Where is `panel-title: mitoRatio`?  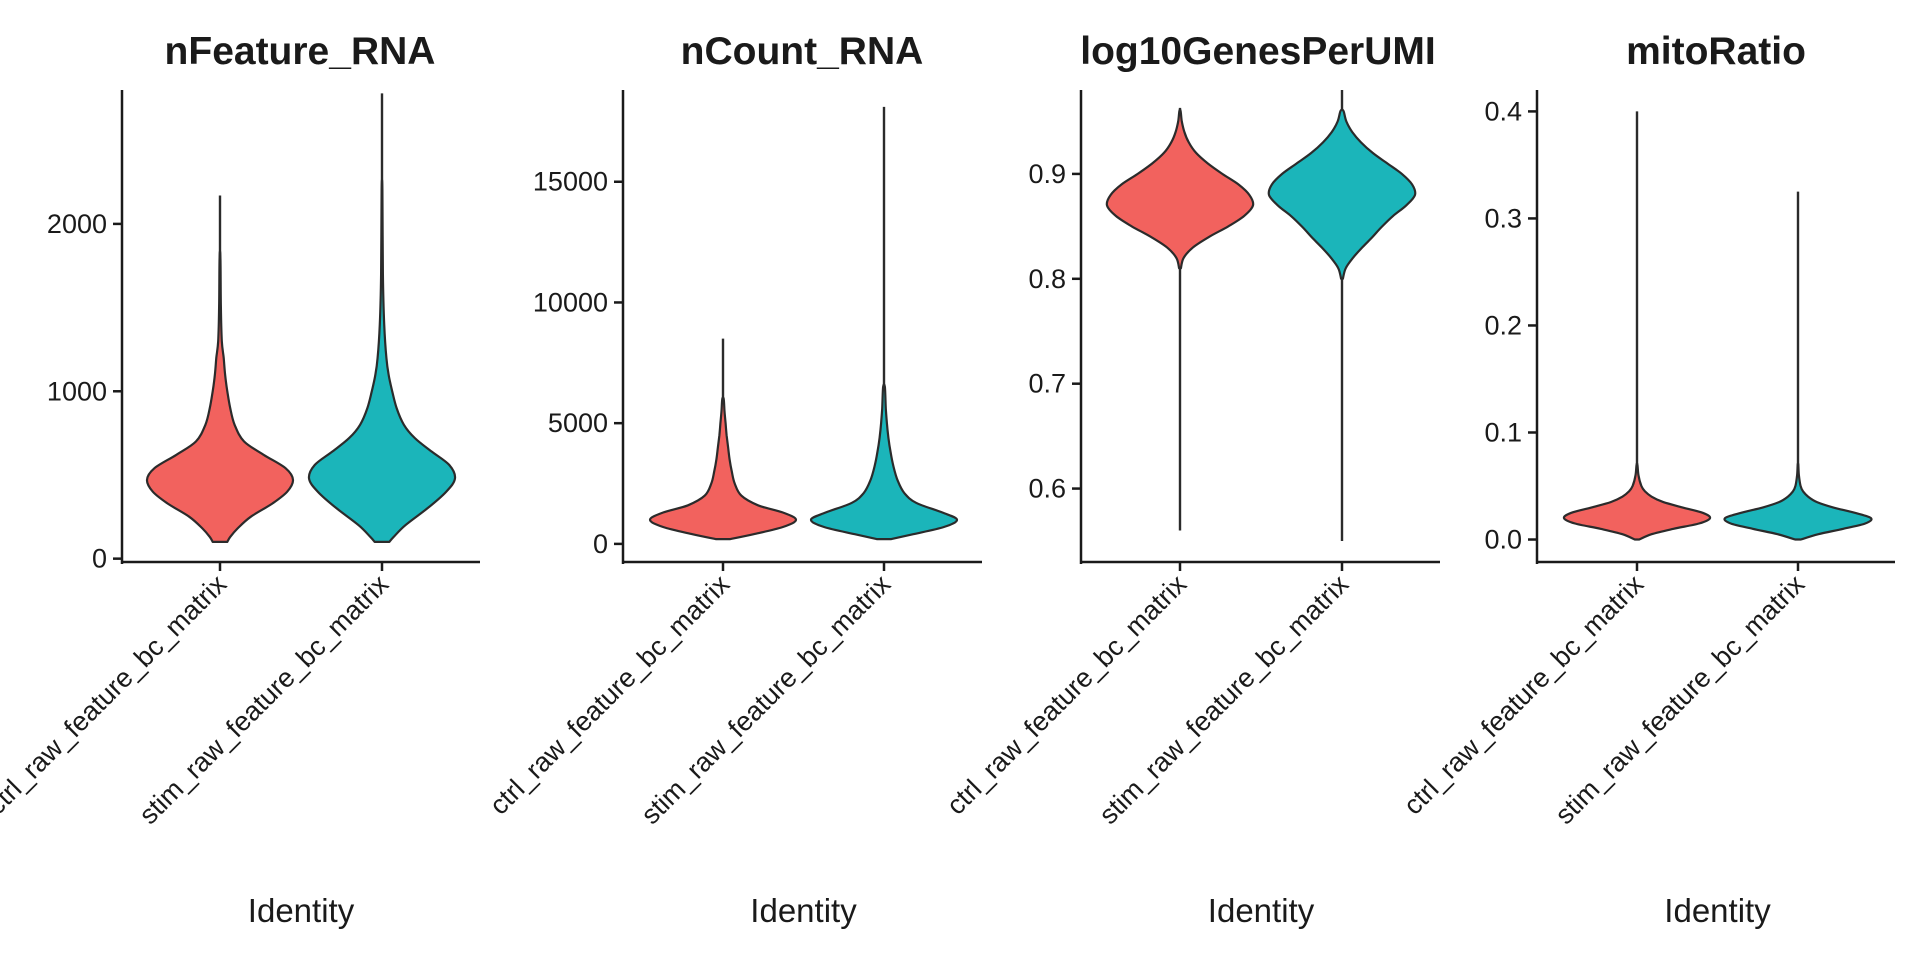 panel-title: mitoRatio is located at coordinates (1716, 51).